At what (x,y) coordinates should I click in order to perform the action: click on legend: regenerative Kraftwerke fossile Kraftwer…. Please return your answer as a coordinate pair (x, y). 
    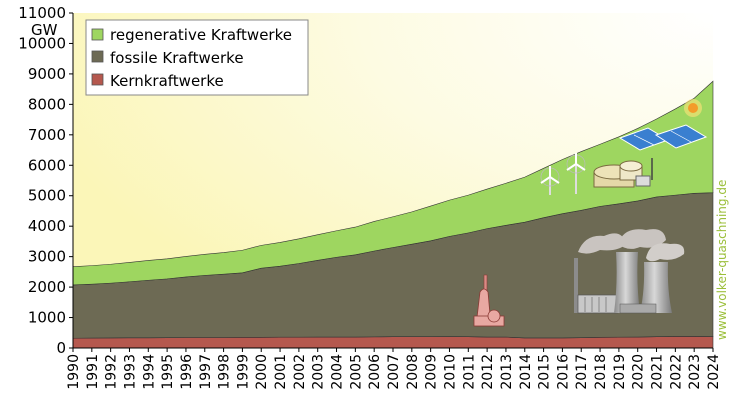
    Looking at the image, I should click on (197, 57).